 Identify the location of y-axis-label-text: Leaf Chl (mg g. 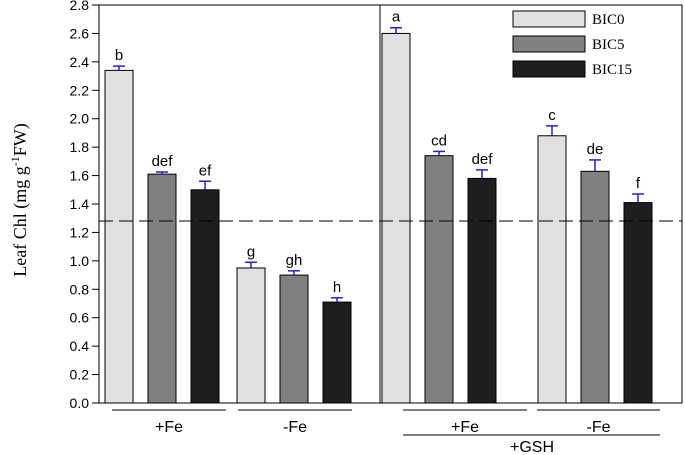
(20, 221).